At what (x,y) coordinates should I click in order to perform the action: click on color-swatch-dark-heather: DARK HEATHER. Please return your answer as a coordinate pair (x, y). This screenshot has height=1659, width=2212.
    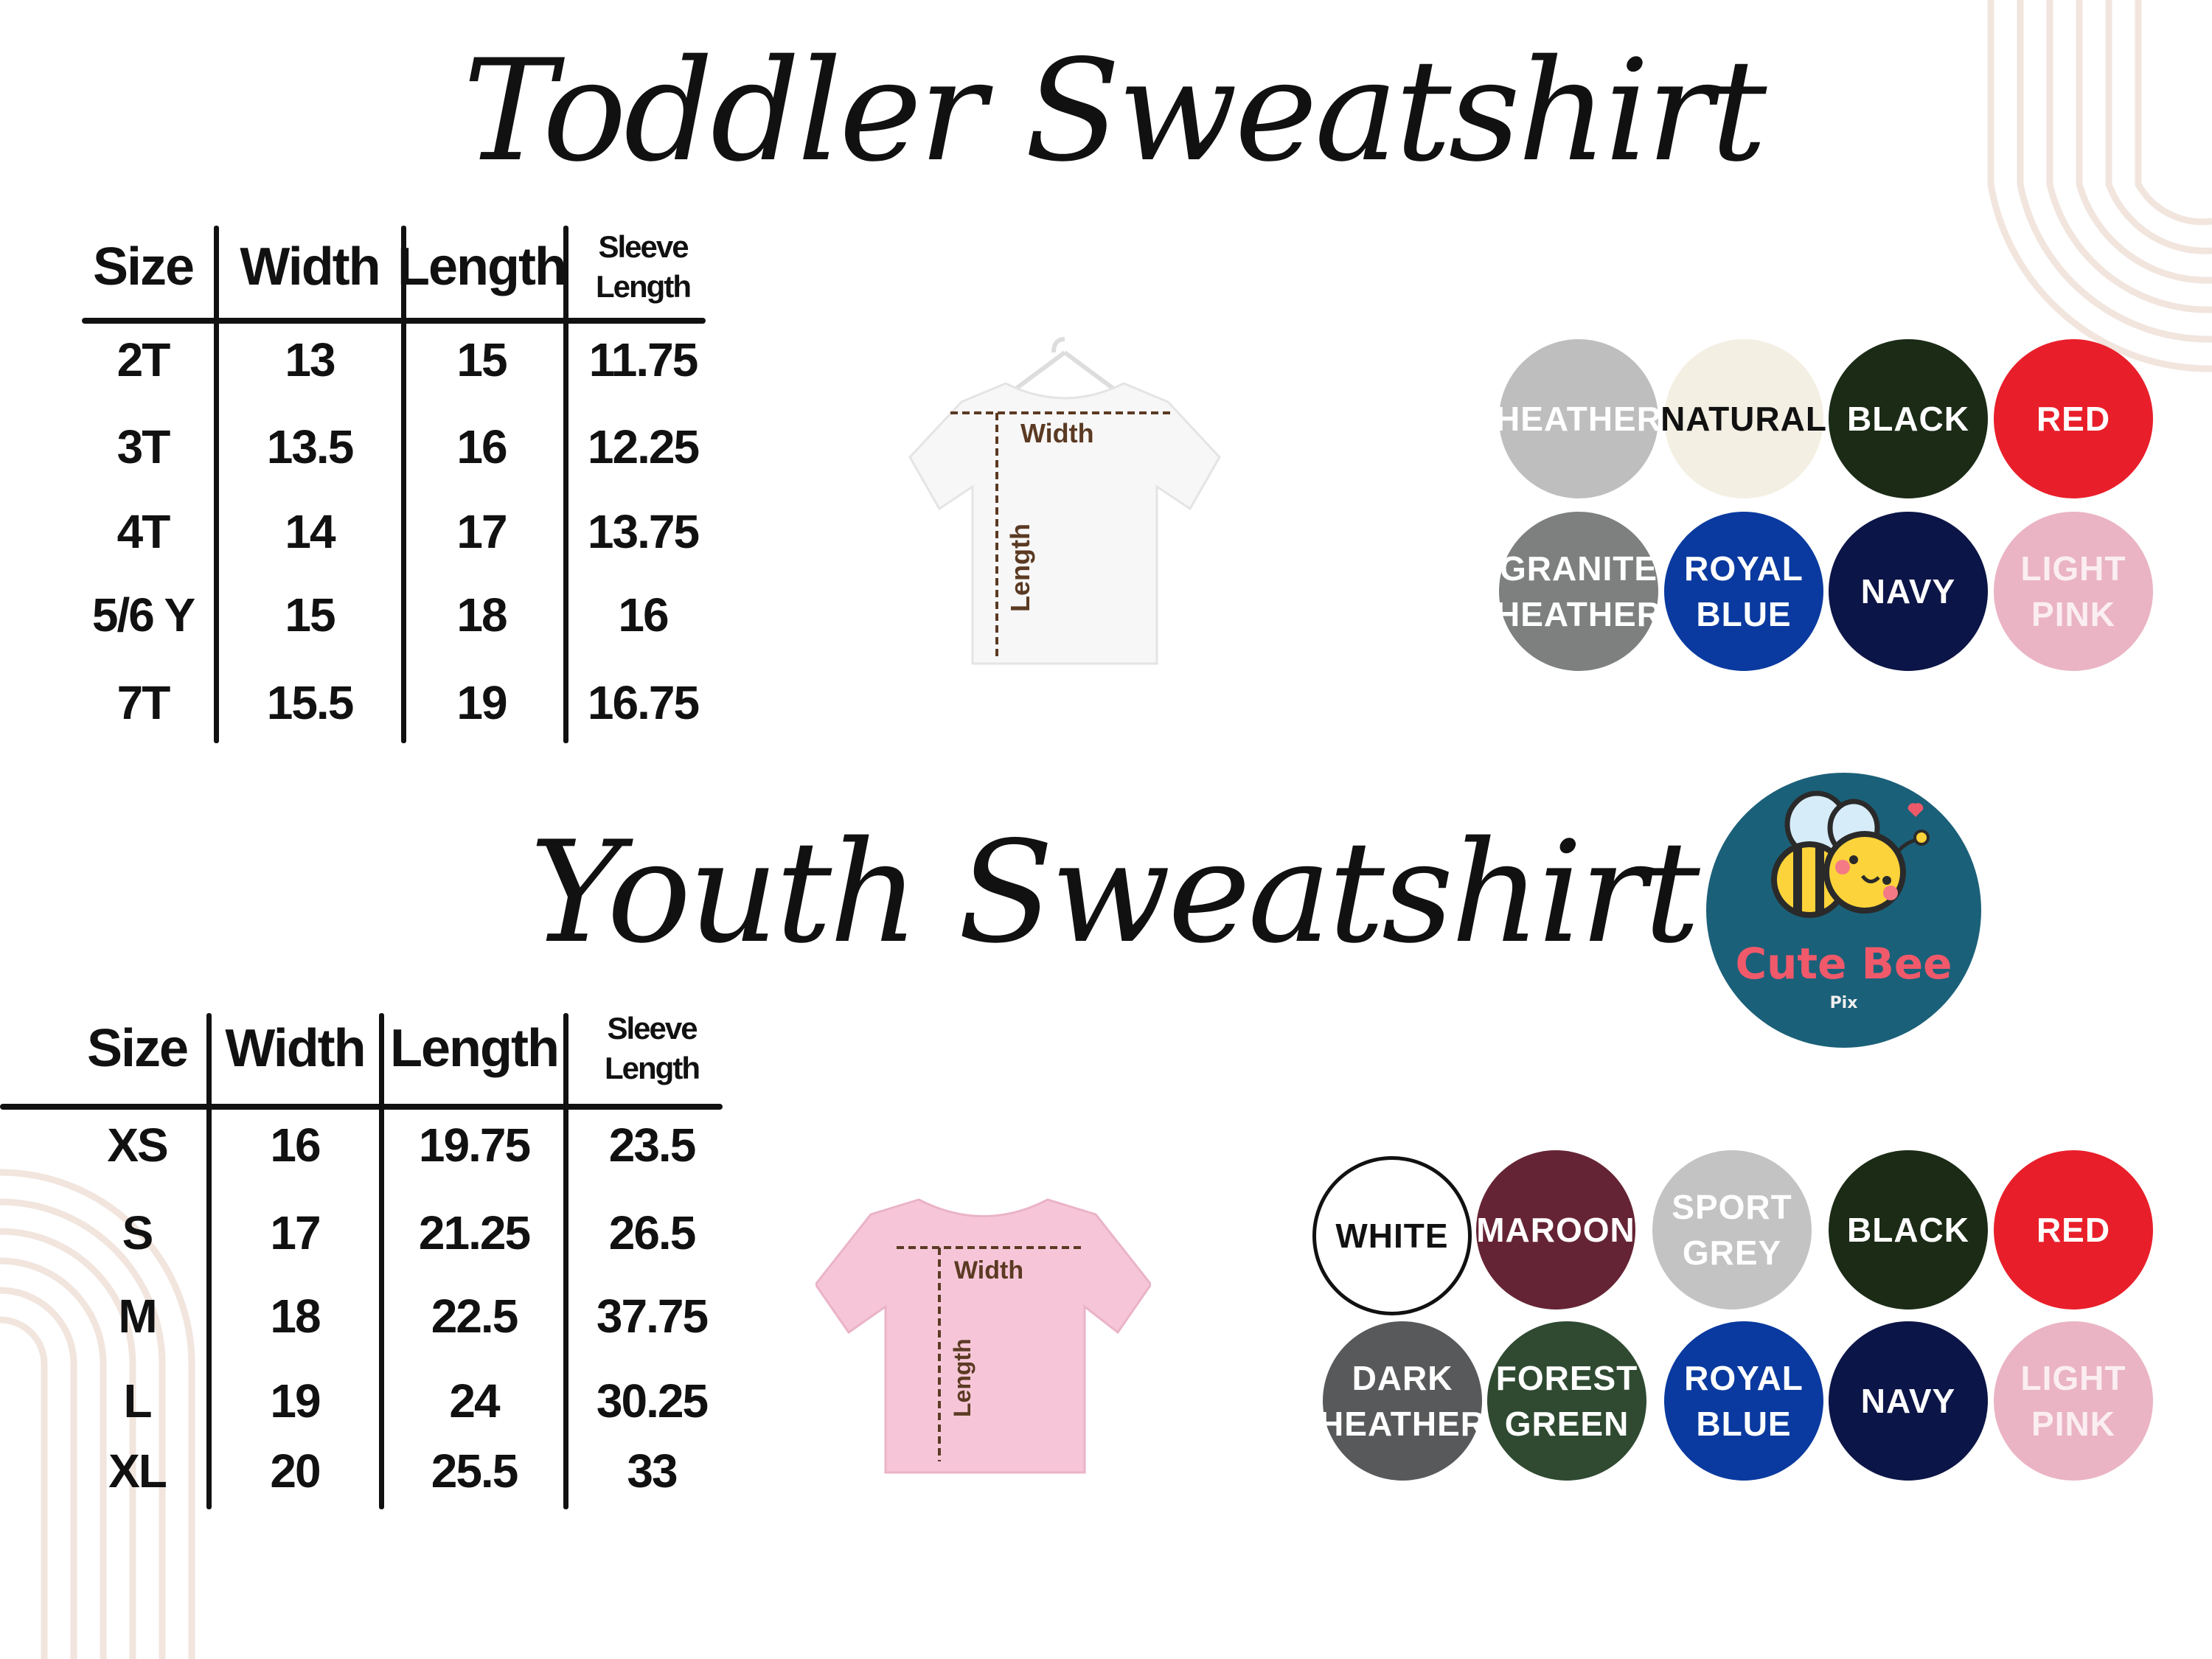
    Looking at the image, I should click on (1402, 1401).